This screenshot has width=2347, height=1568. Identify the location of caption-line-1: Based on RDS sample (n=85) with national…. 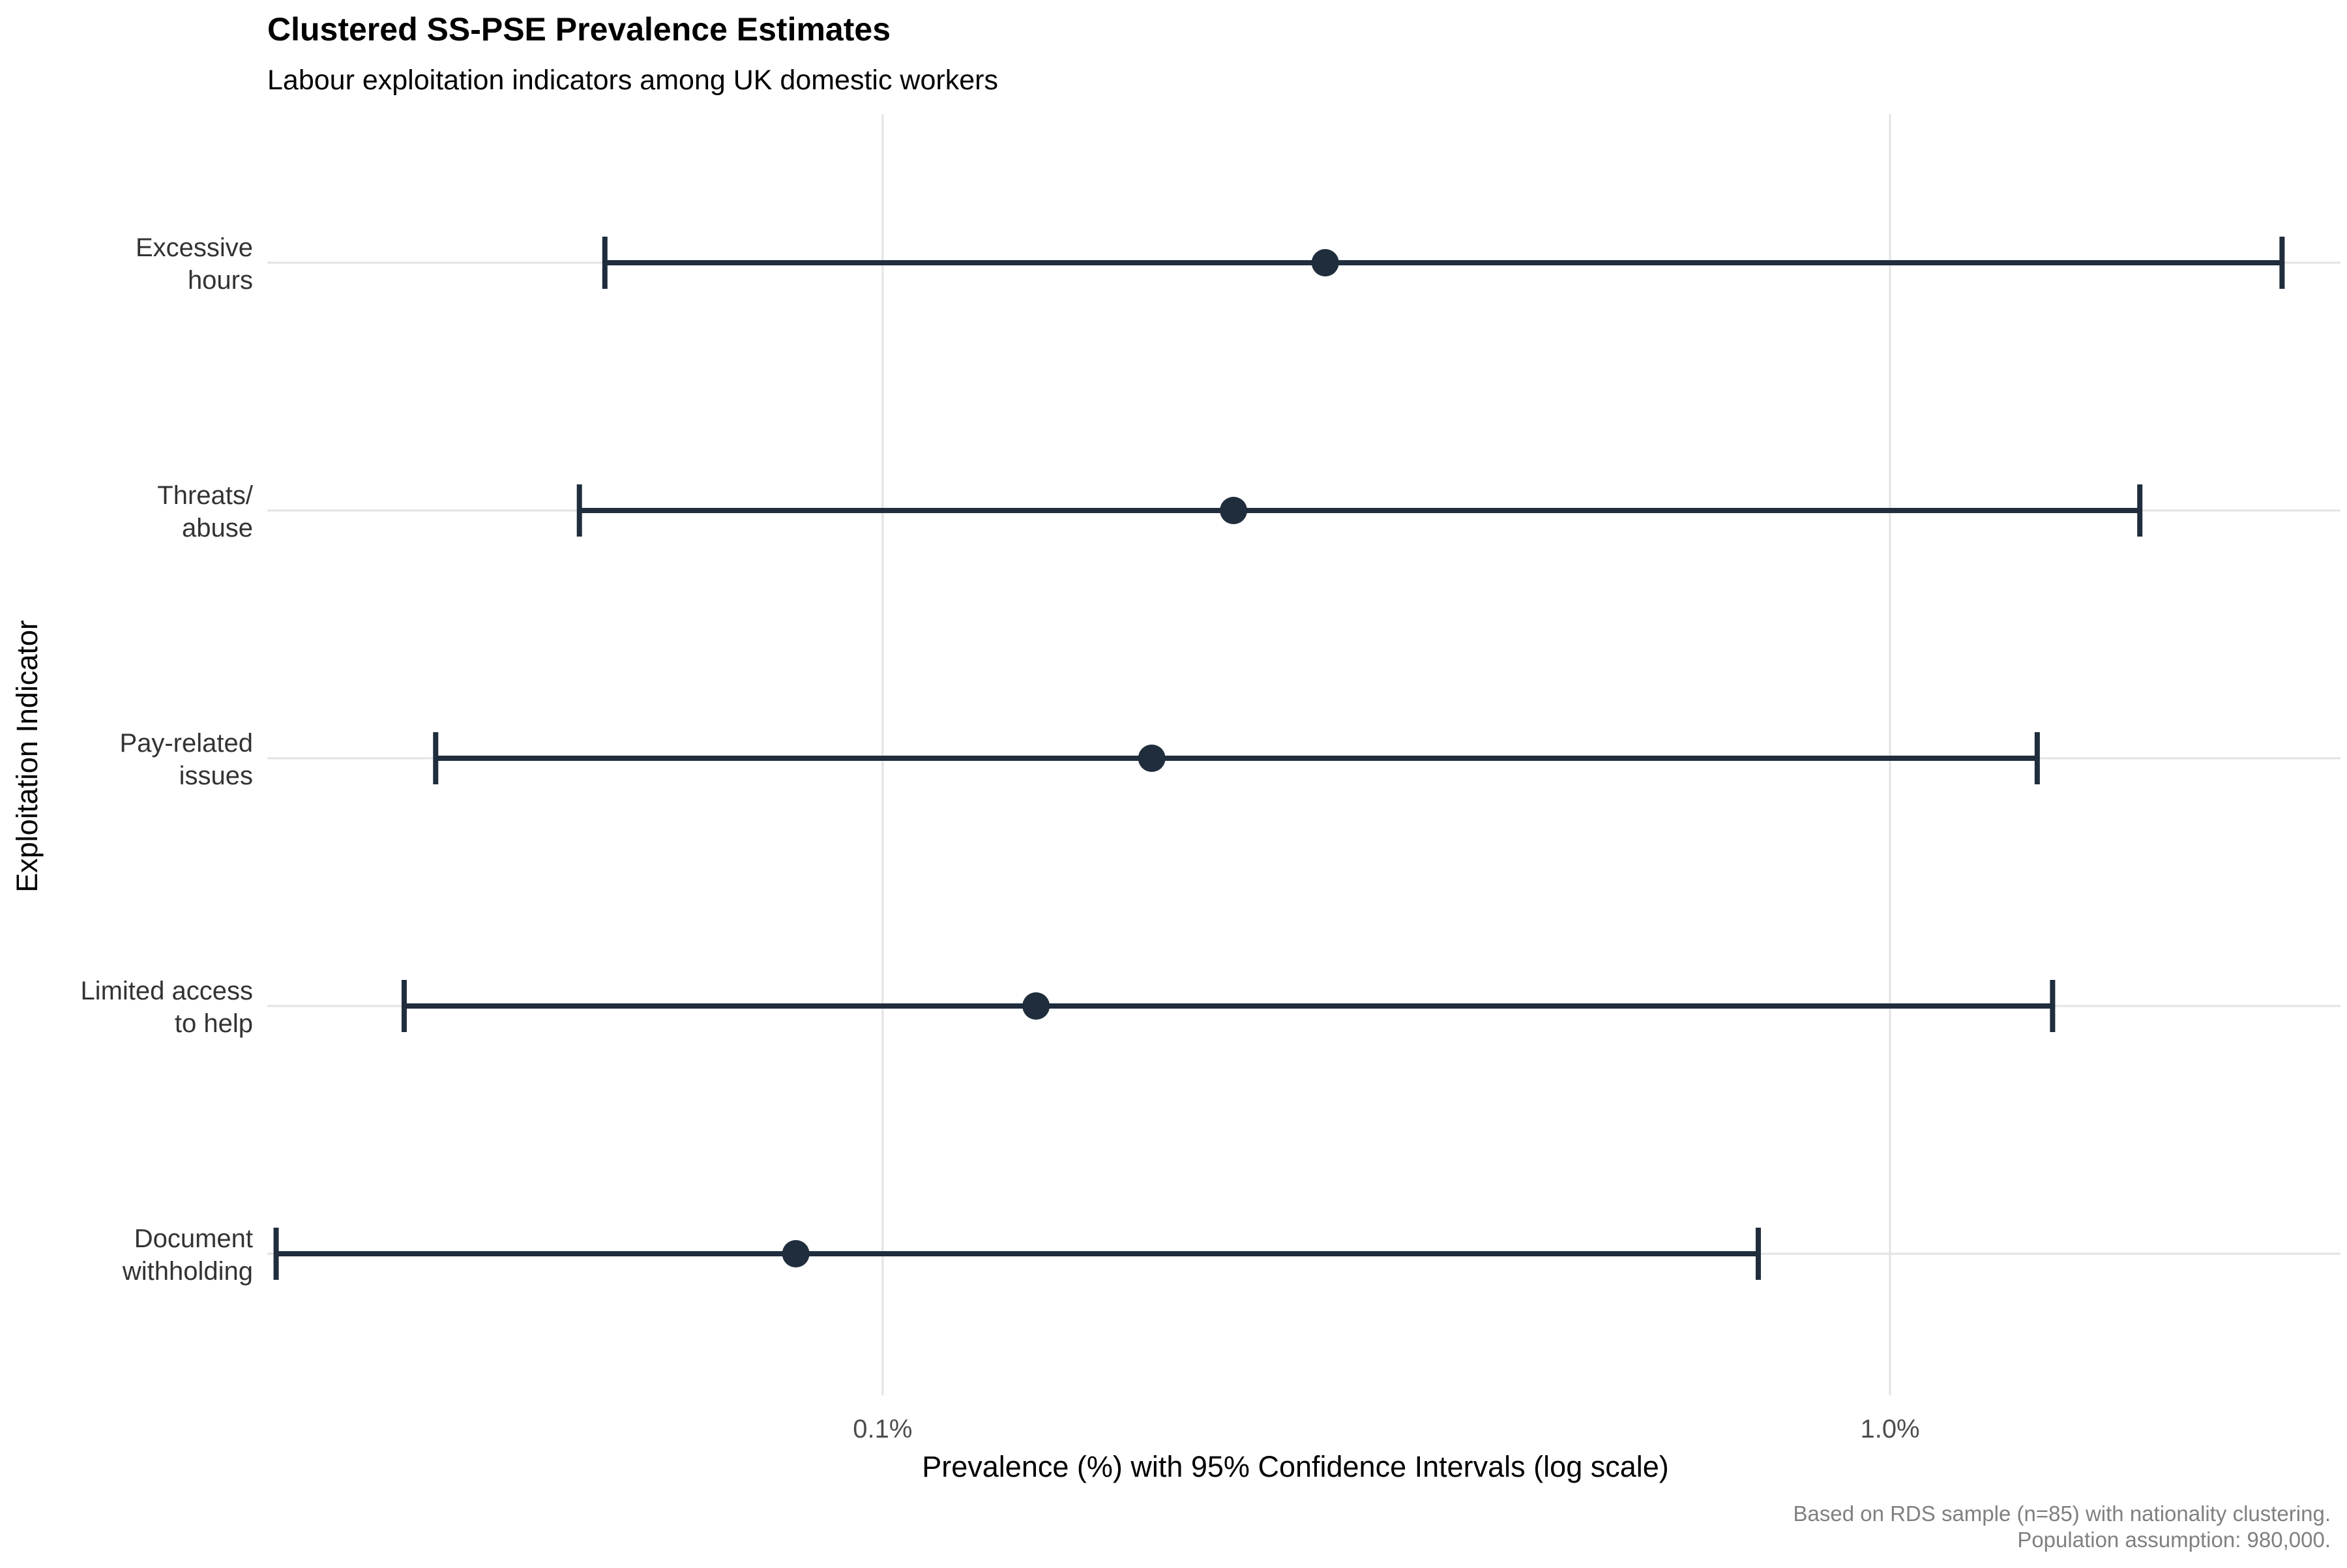
(2062, 1514).